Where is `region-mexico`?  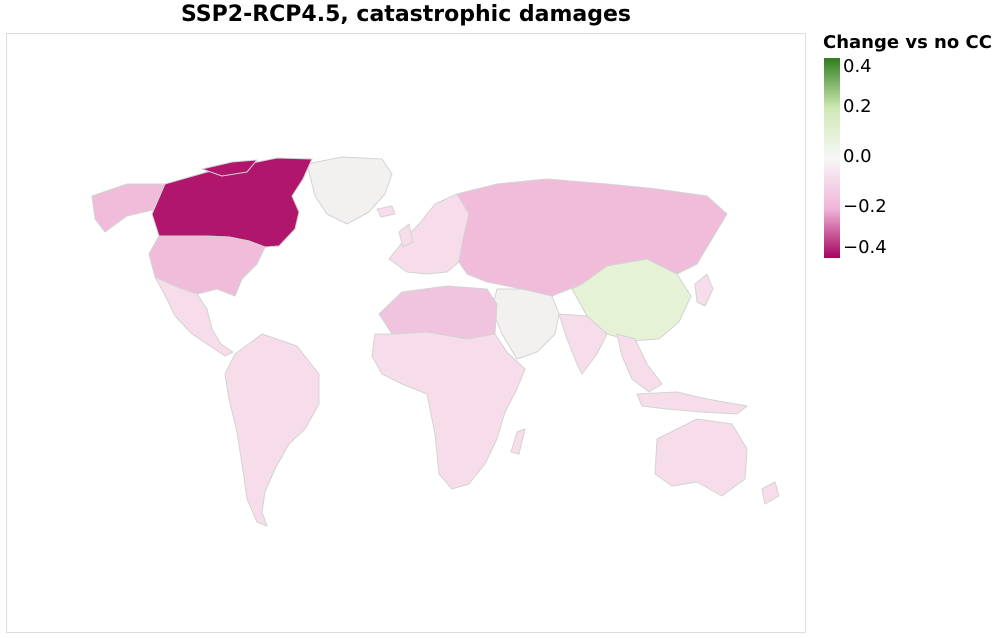 region-mexico is located at coordinates (194, 316).